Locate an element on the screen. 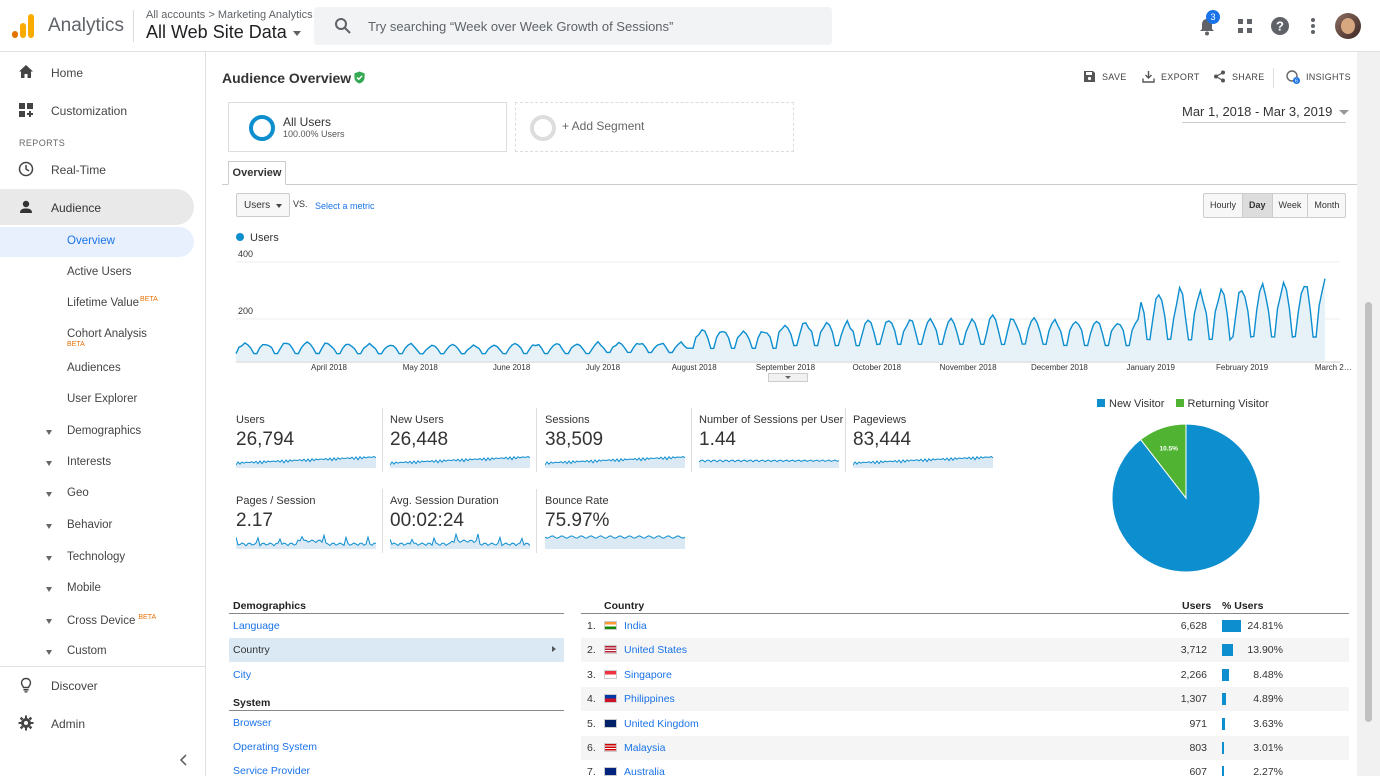 The width and height of the screenshot is (1380, 776). scorecard-avg-session-duration: Avg. Session Duration 00:02:24 is located at coordinates (463, 523).